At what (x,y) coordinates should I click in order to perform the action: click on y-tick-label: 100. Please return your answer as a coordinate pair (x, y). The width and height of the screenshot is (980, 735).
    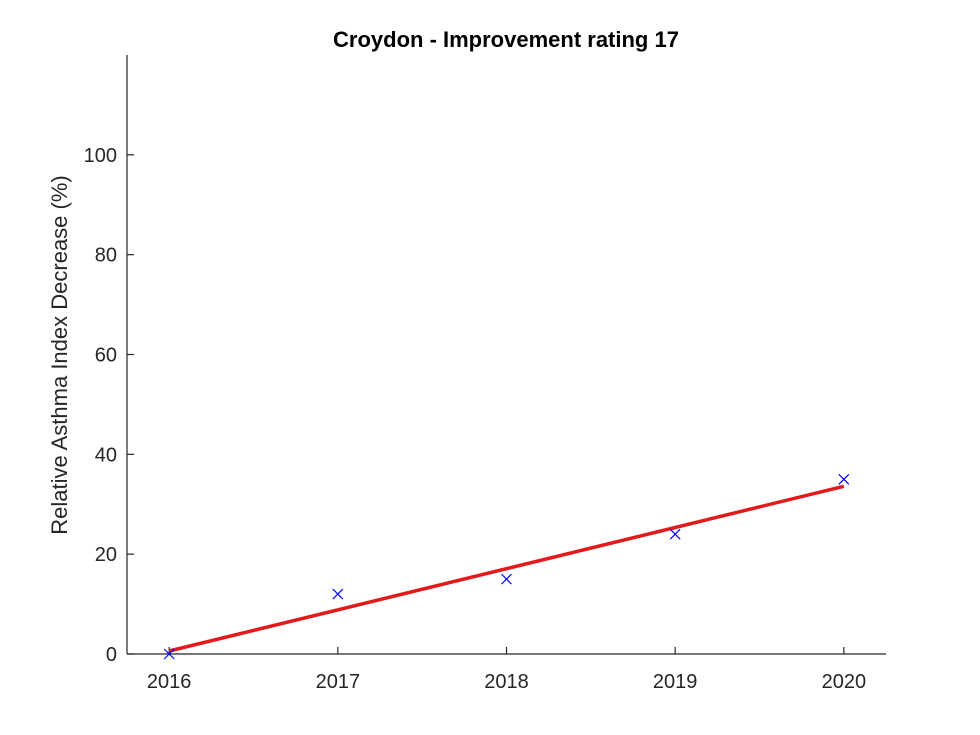
    Looking at the image, I should click on (100, 156).